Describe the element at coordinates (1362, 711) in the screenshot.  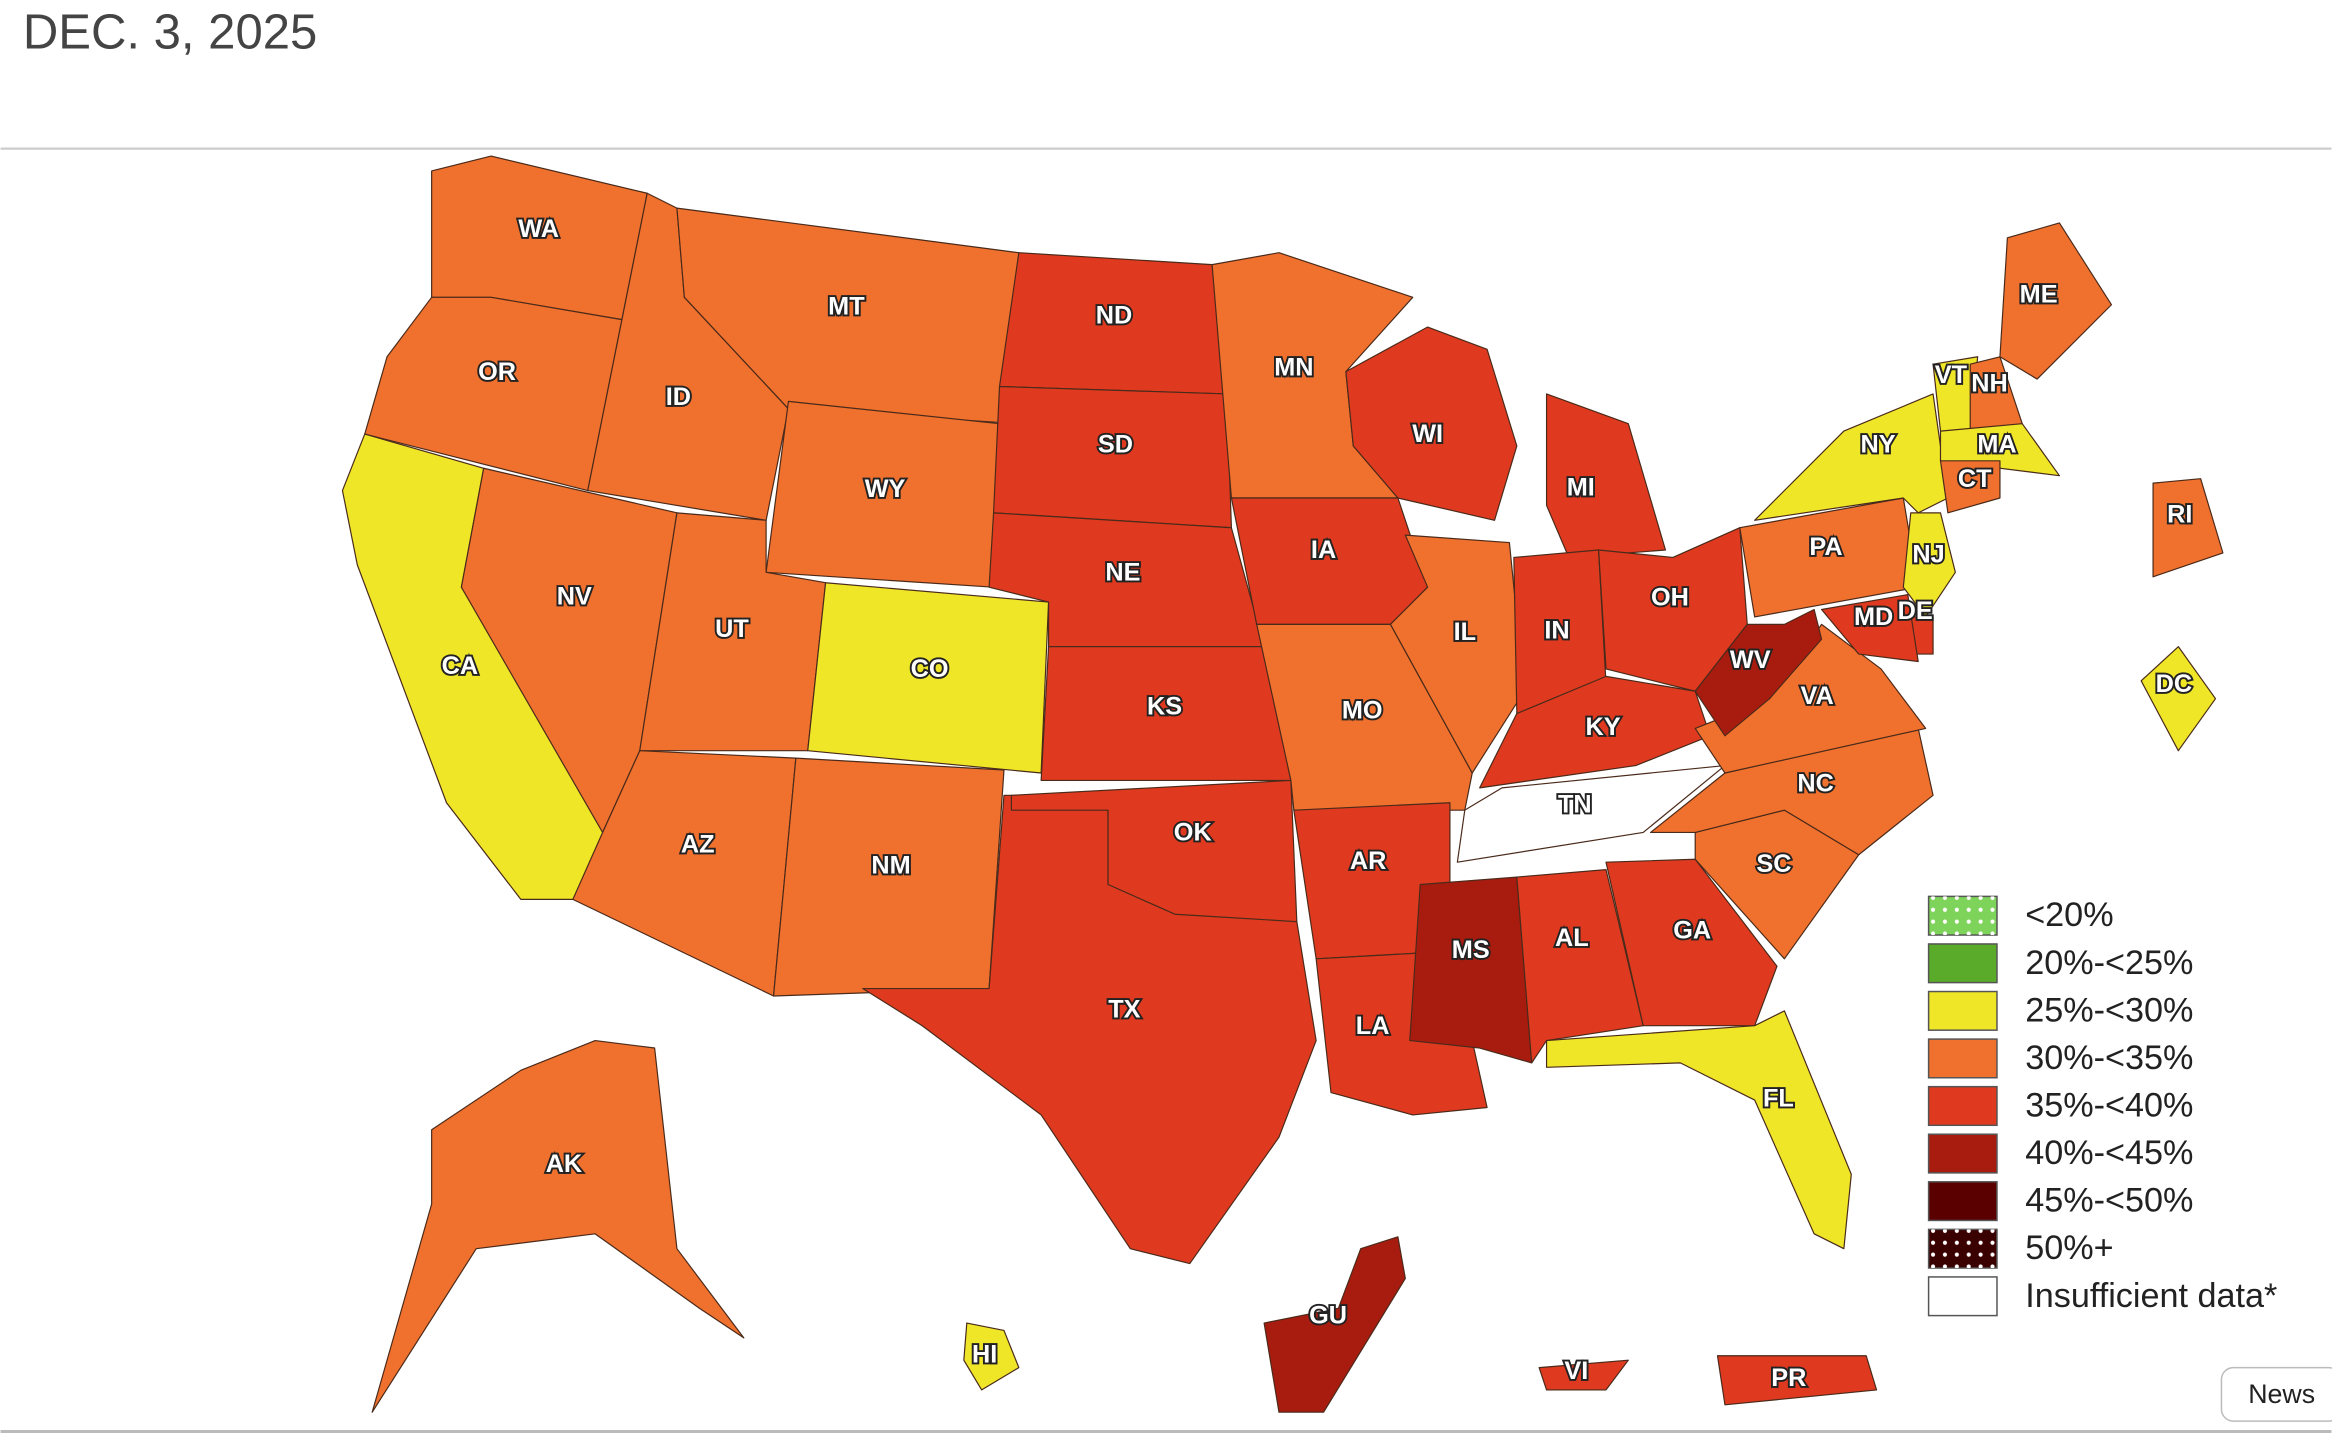
I see `region-label: MO` at that location.